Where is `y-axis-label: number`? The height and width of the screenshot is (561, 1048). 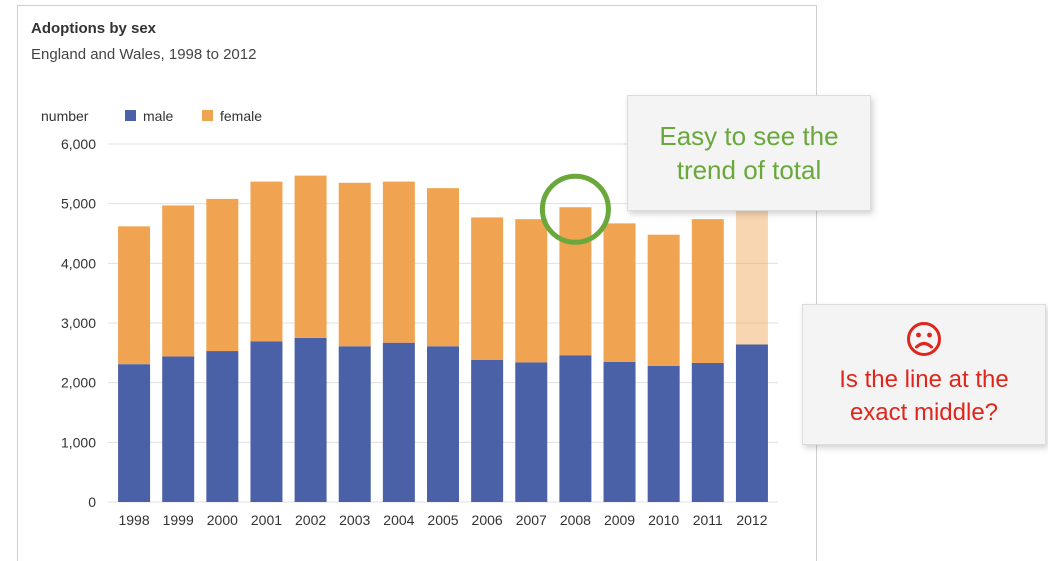 y-axis-label: number is located at coordinates (65, 116).